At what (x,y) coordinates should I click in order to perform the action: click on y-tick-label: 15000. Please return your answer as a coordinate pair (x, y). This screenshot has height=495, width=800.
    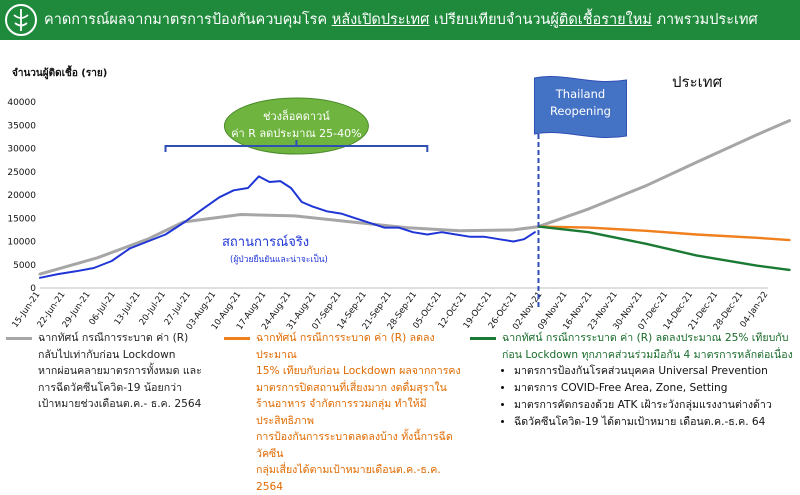
    Looking at the image, I should click on (21, 219).